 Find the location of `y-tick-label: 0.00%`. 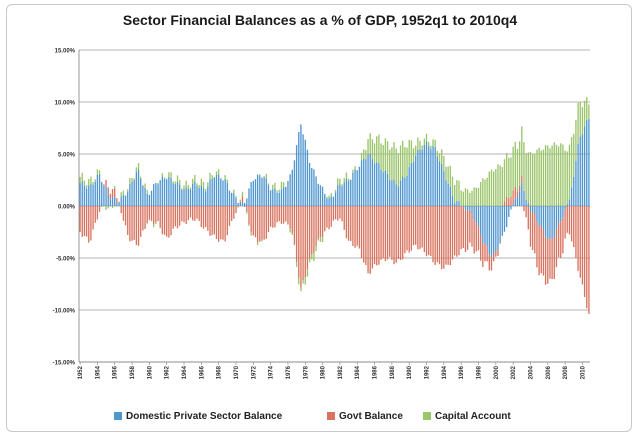

y-tick-label: 0.00% is located at coordinates (67, 208).